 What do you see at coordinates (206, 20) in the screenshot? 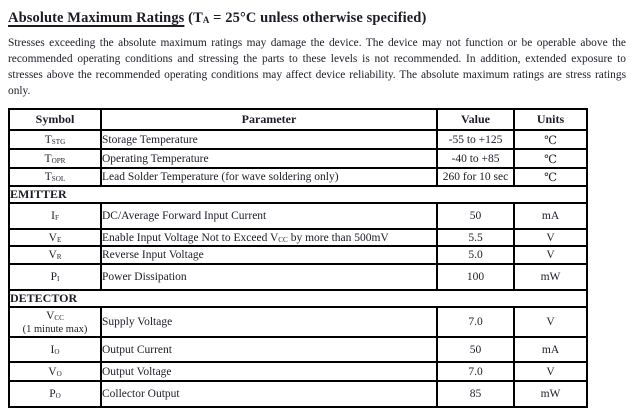
I see `title-condition-sub: A` at bounding box center [206, 20].